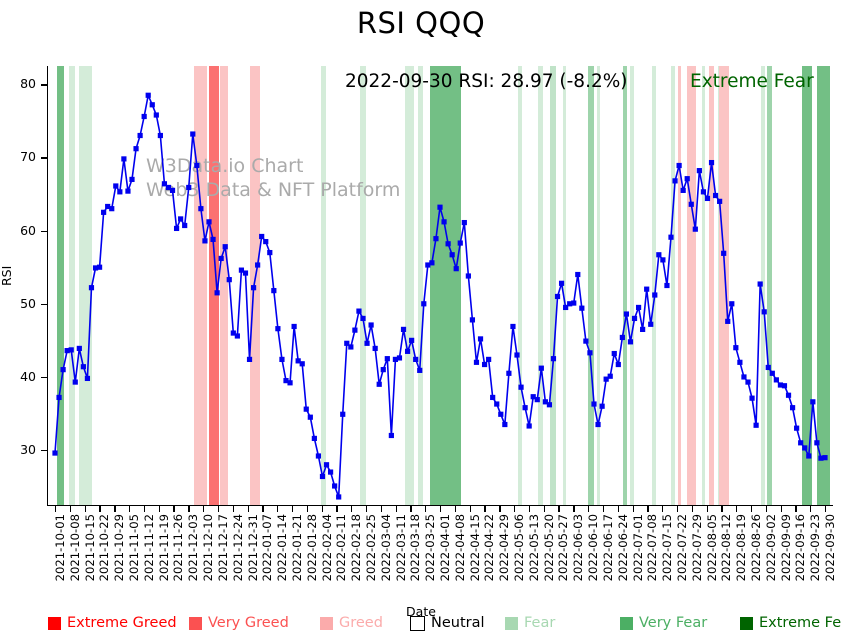 The width and height of the screenshot is (842, 642). Describe the element at coordinates (681, 548) in the screenshot. I see `x-tick-label: 2022-07-22` at that location.